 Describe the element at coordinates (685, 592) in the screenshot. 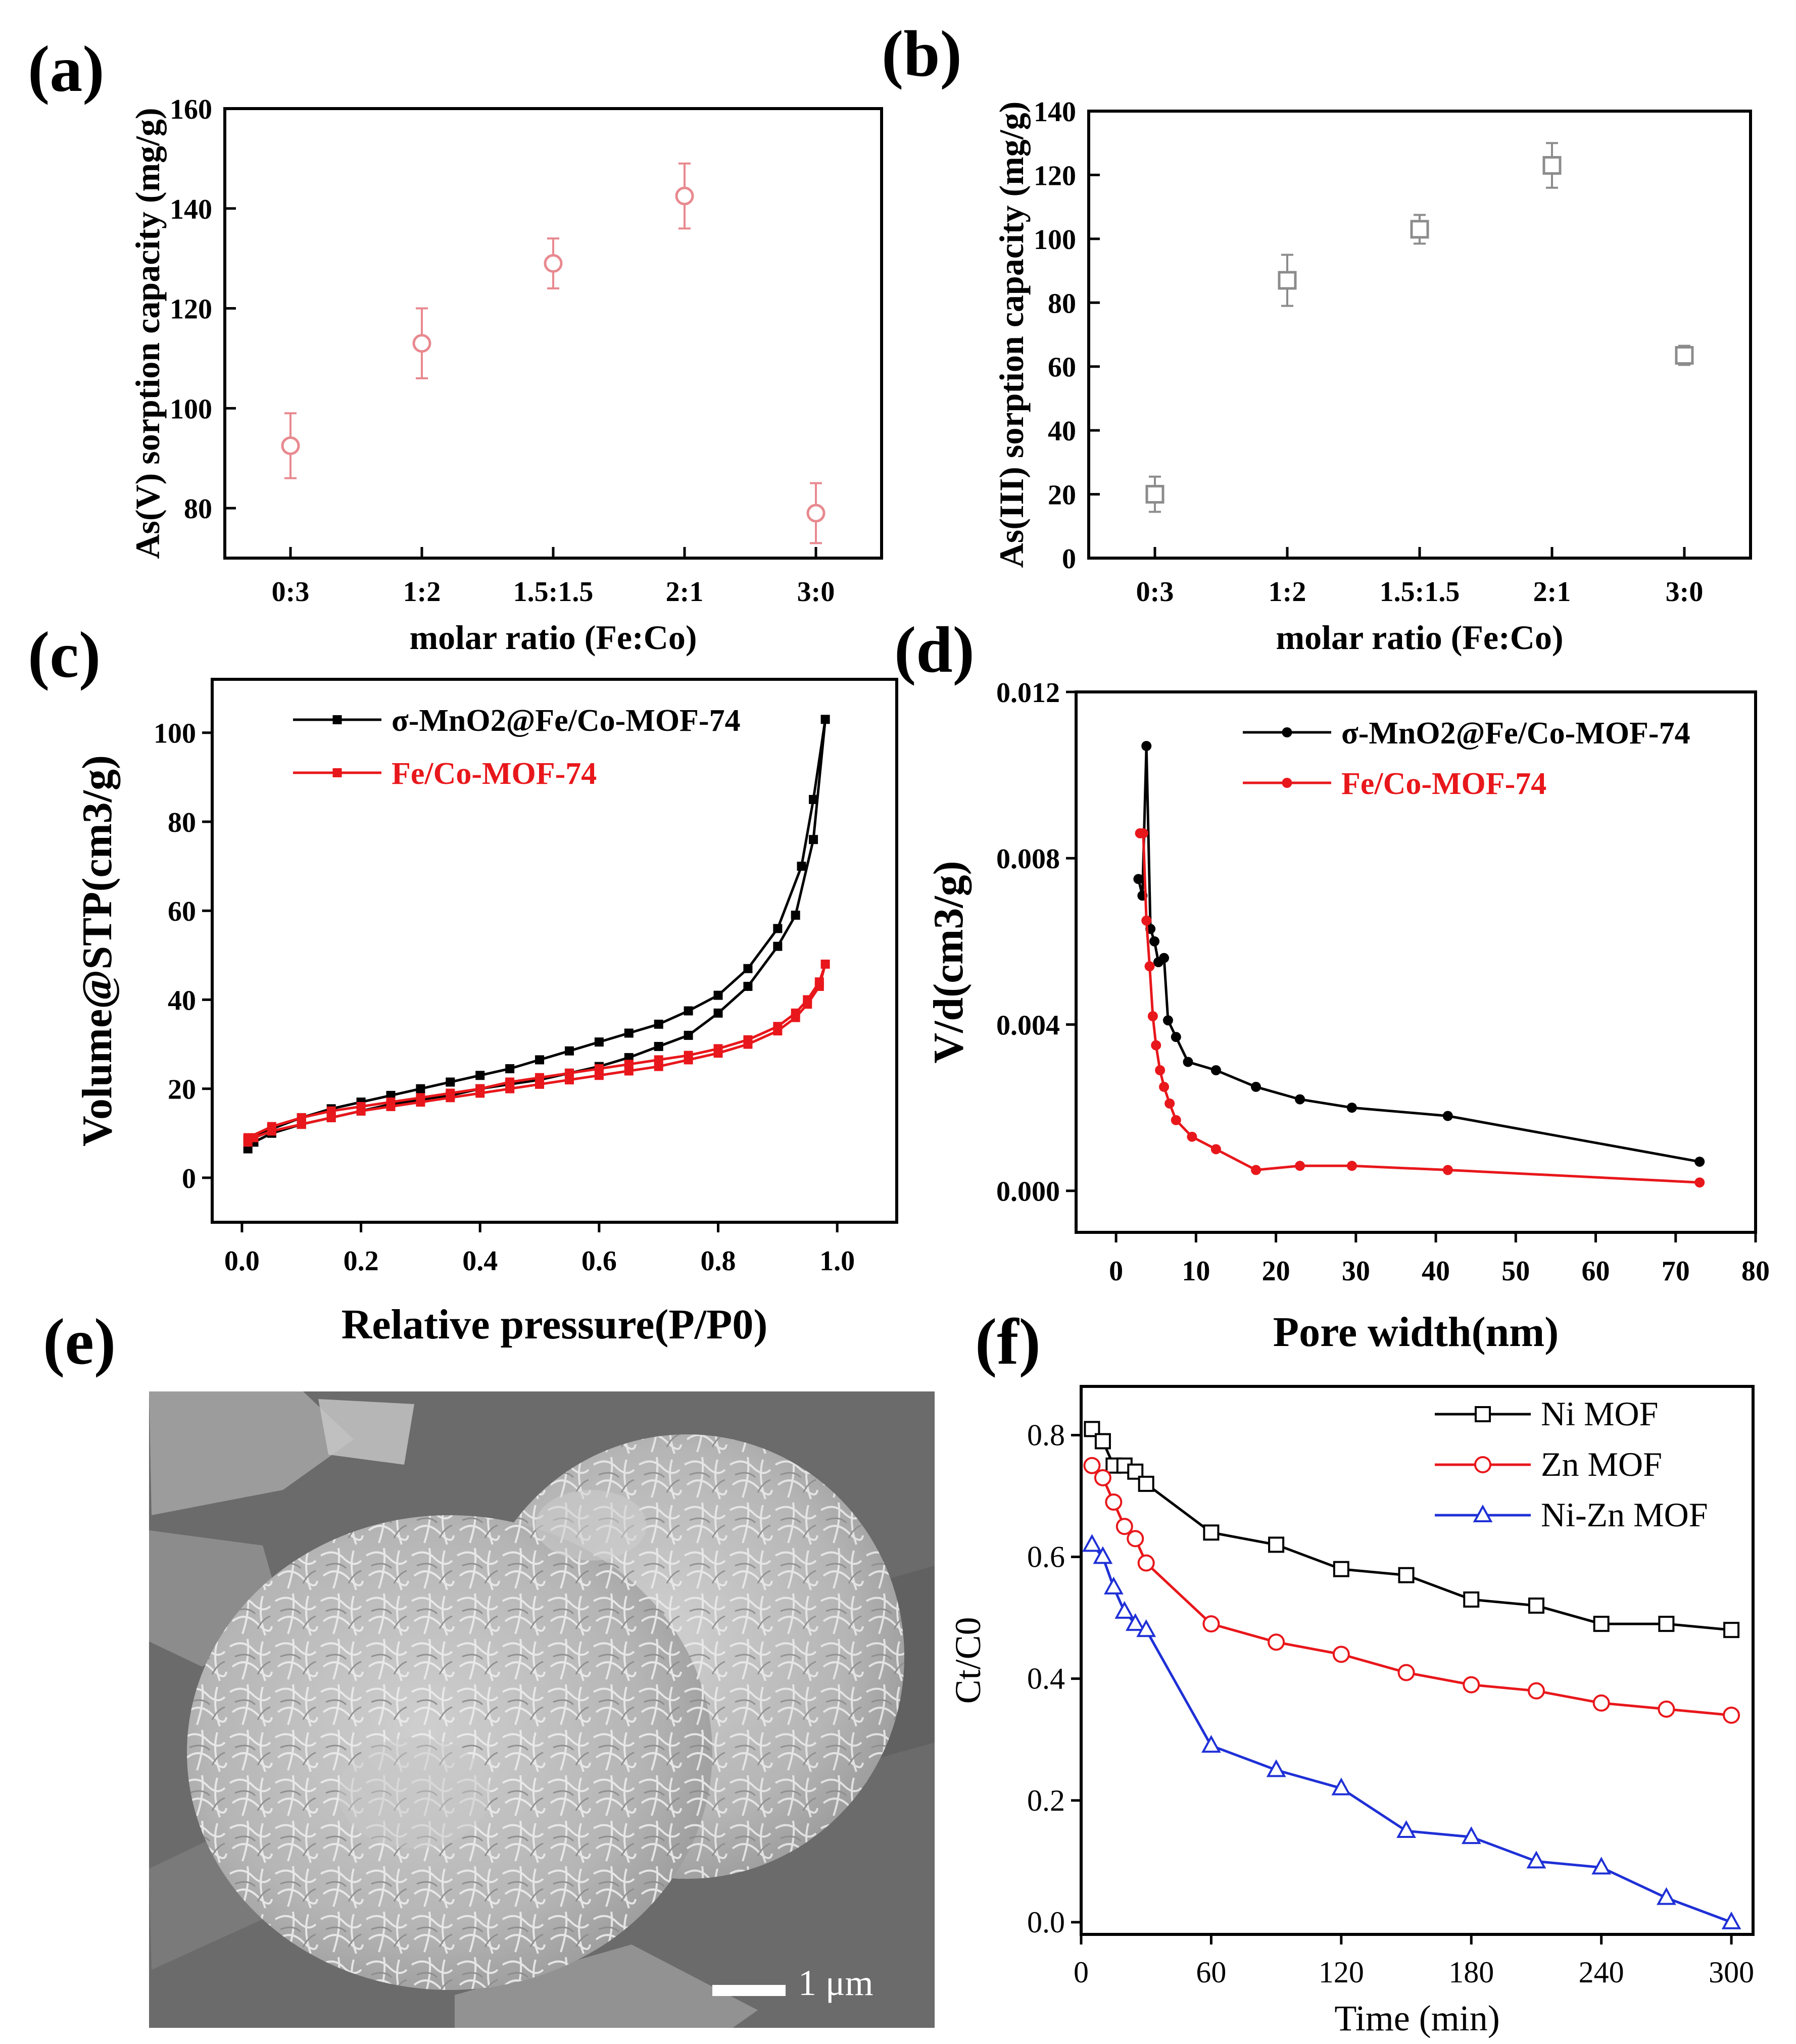

I see `x-tick-label: 2:1` at that location.